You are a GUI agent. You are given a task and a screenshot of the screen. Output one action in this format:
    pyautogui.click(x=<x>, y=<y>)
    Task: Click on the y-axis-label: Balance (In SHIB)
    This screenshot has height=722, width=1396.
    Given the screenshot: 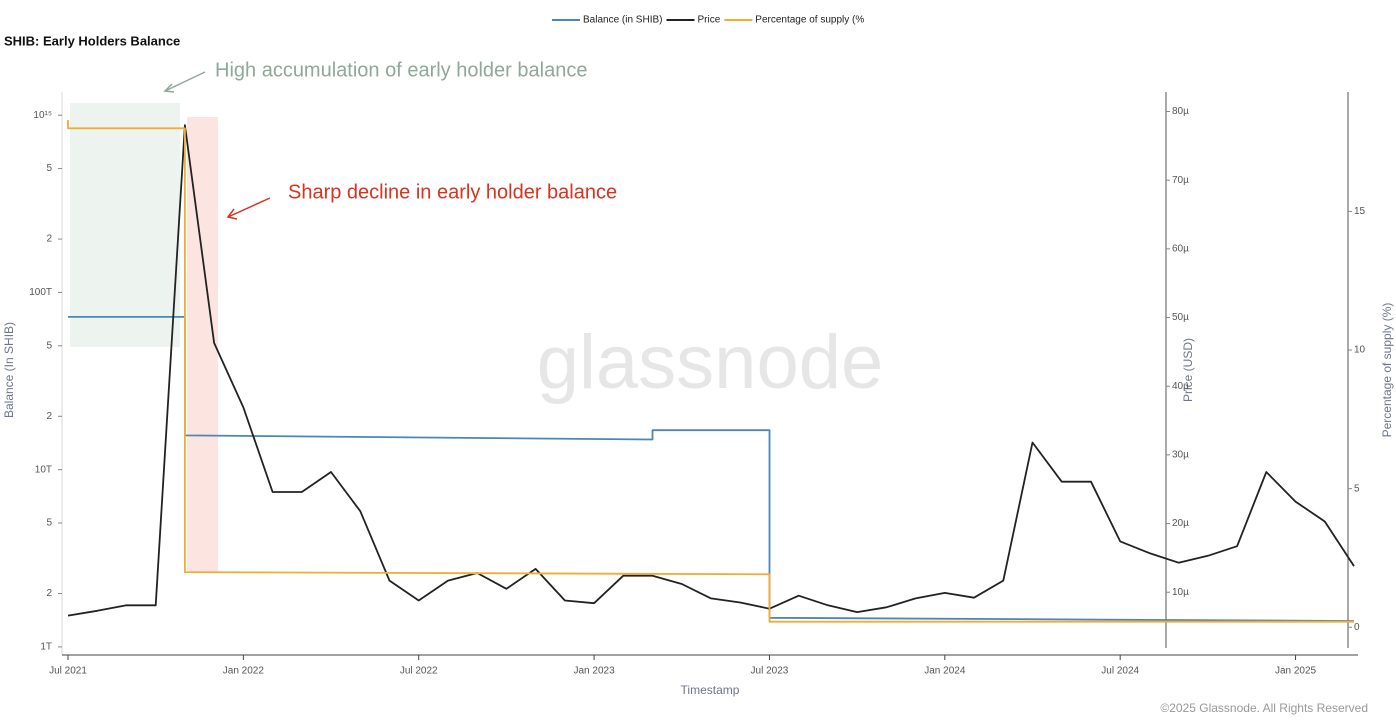 What is the action you would take?
    pyautogui.click(x=9, y=370)
    